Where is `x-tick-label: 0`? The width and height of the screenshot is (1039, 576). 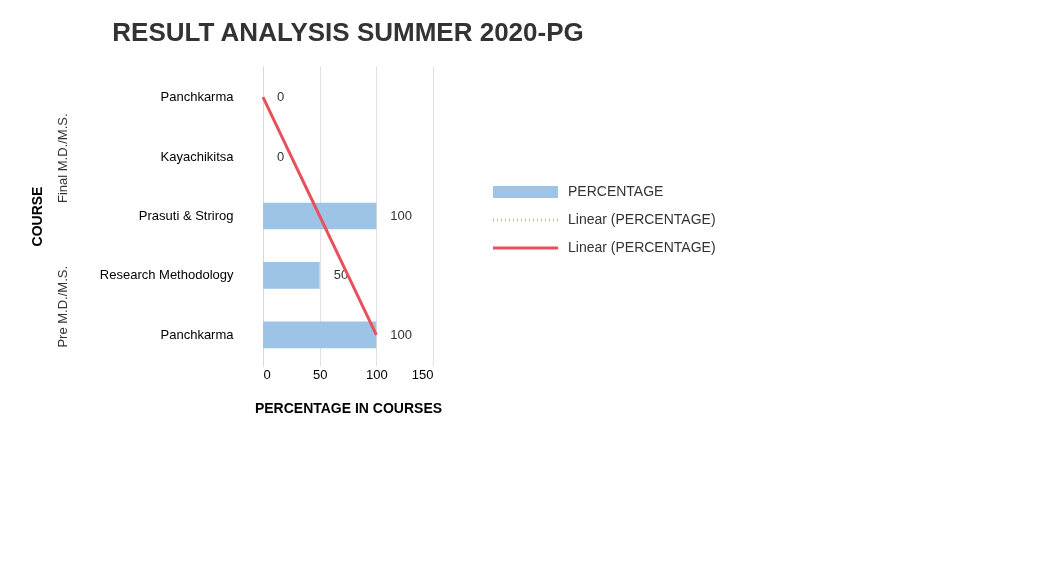 x-tick-label: 0 is located at coordinates (267, 374).